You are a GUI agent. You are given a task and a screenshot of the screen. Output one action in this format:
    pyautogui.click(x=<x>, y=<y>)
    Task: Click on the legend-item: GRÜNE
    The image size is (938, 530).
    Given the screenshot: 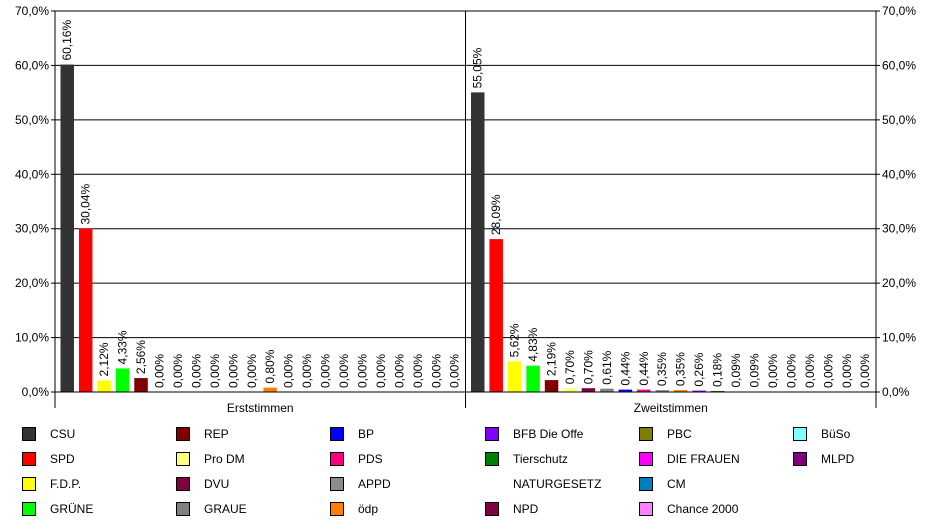 What is the action you would take?
    pyautogui.click(x=57, y=509)
    